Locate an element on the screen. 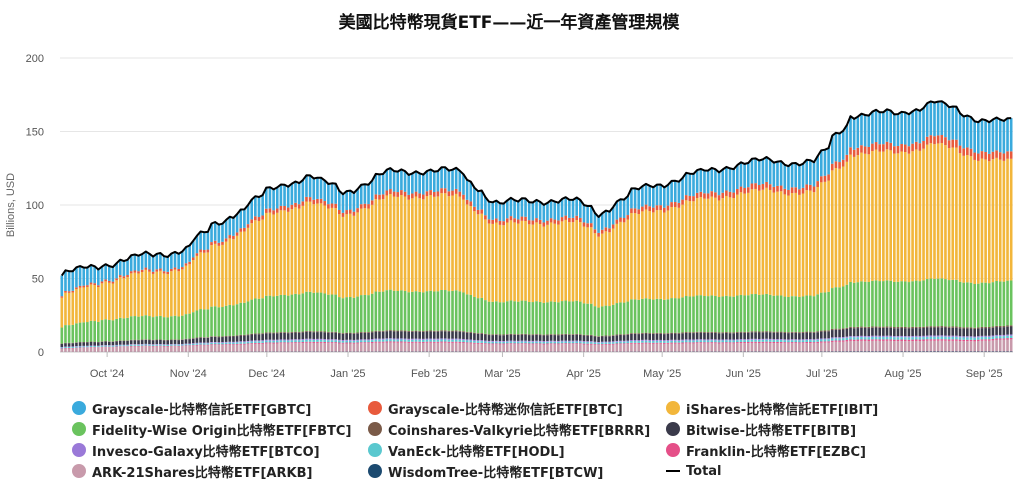  legend-item: VanEck-比特幣ETF[HODL] is located at coordinates (466, 450).